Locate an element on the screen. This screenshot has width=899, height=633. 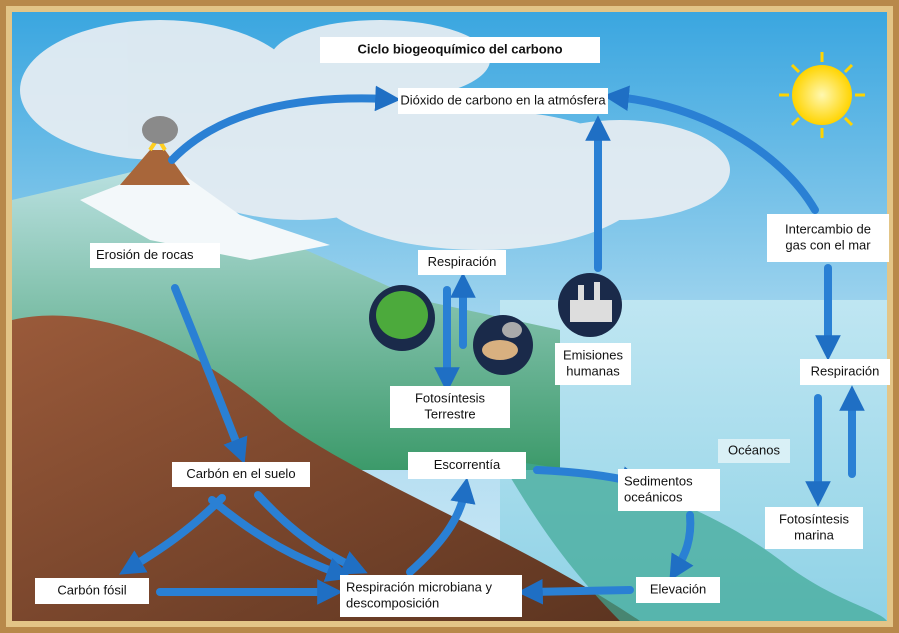
label-text: Dióxido de carbono en la atmósfera is located at coordinates (503, 99).